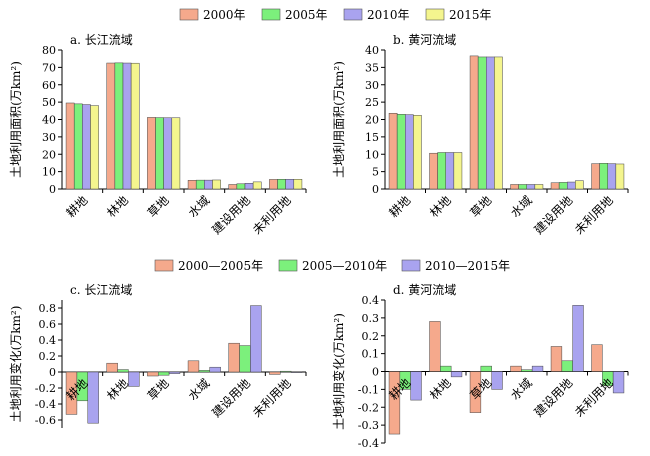 Image resolution: width=650 pixels, height=456 pixels. I want to click on y-tick-label: 50, so click(49, 102).